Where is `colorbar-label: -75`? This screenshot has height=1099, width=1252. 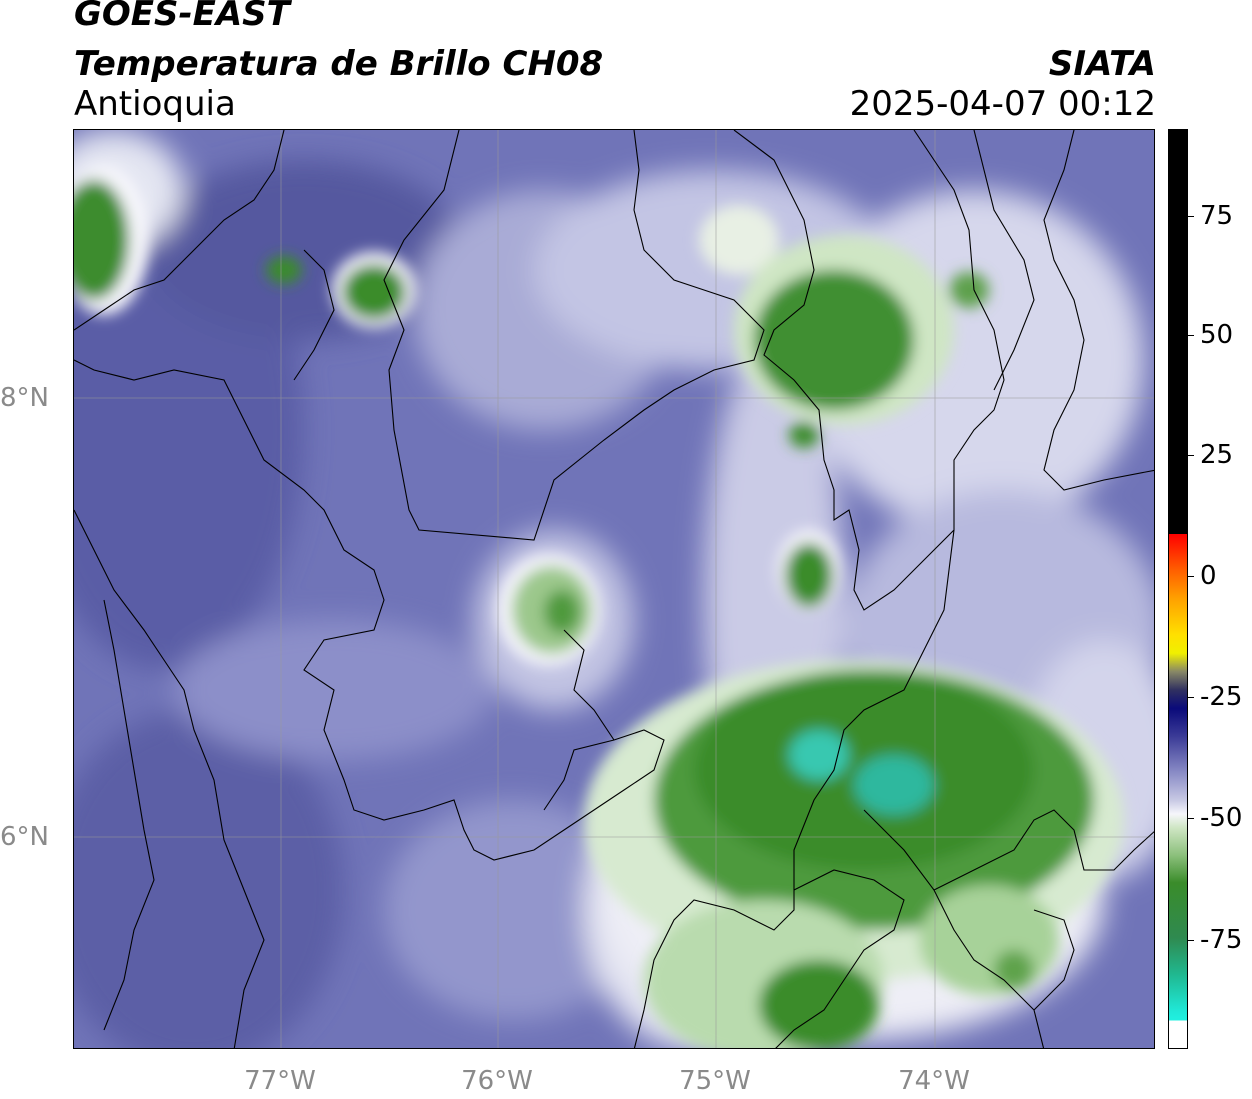
colorbar-label: -75 is located at coordinates (1221, 940).